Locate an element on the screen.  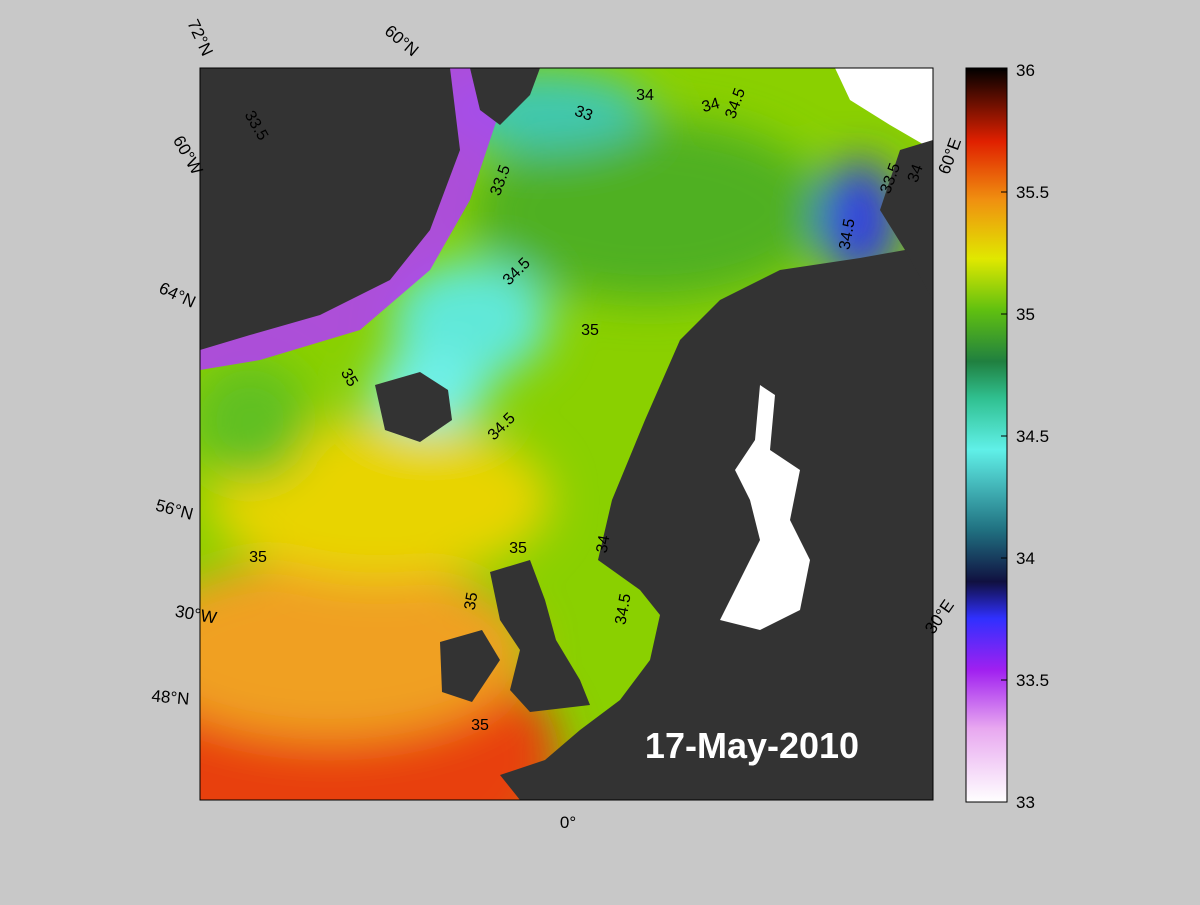
colorbar-tick-label: 35 is located at coordinates (1025, 314).